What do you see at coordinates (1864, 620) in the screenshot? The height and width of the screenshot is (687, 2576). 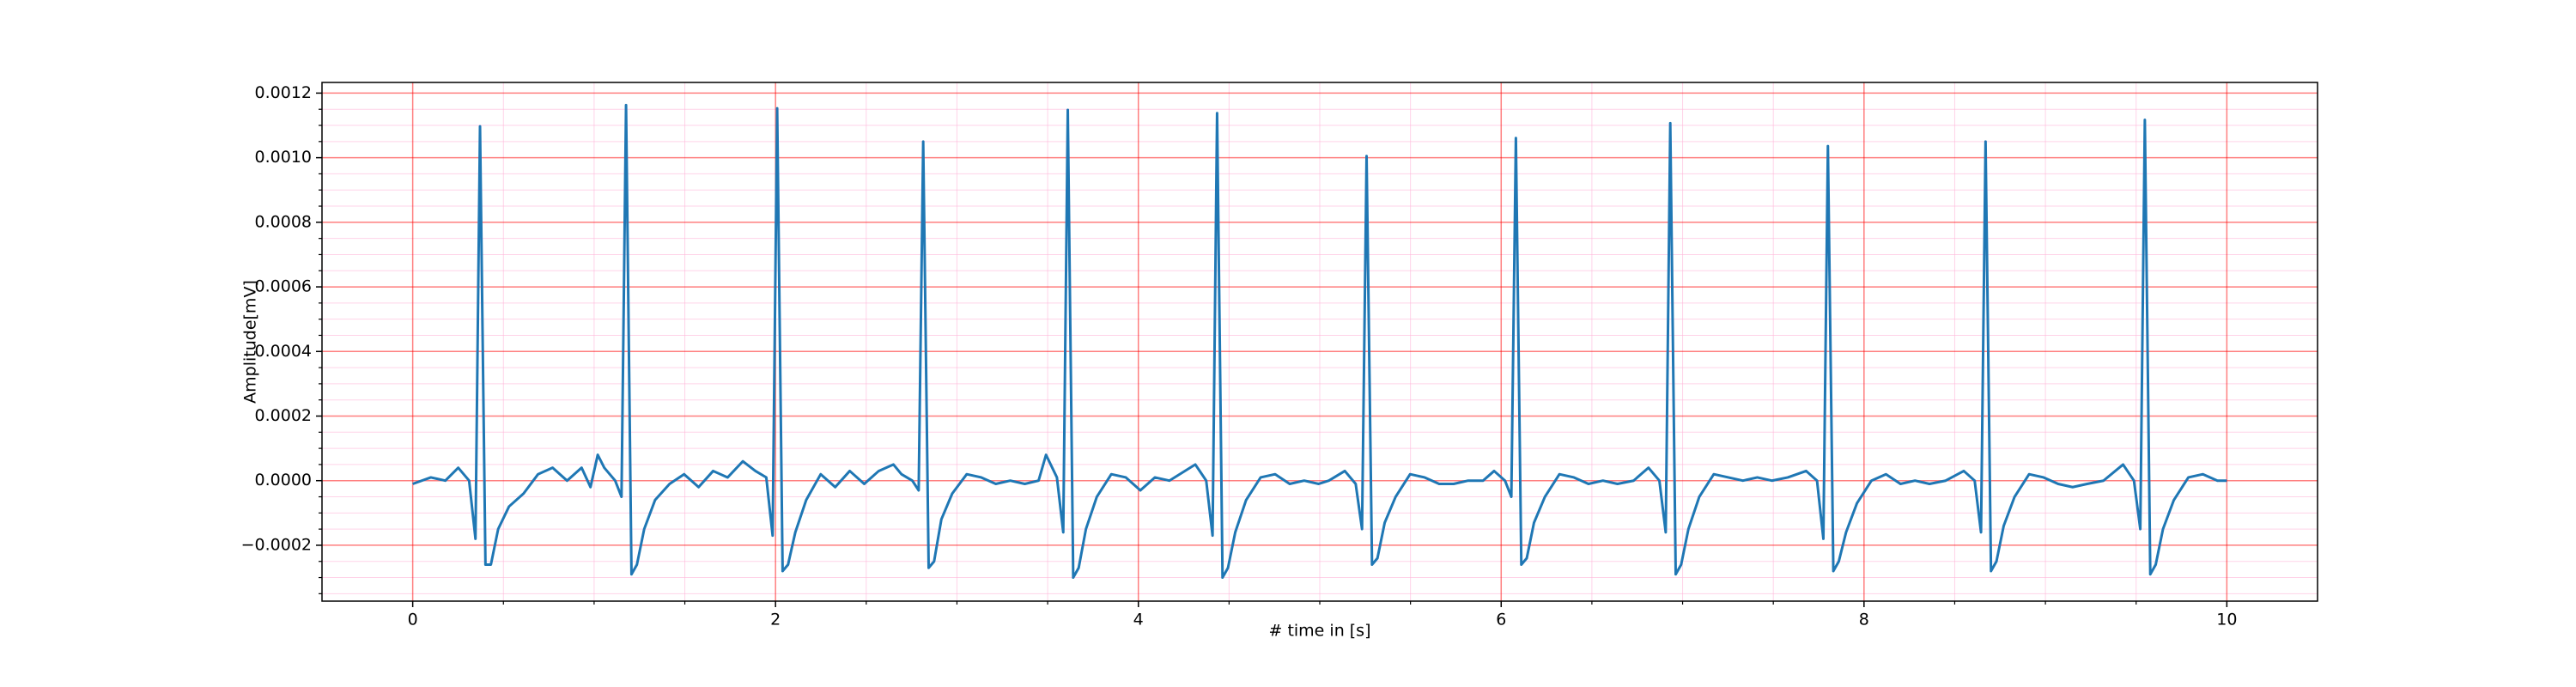 I see `x-tick-label: 8` at bounding box center [1864, 620].